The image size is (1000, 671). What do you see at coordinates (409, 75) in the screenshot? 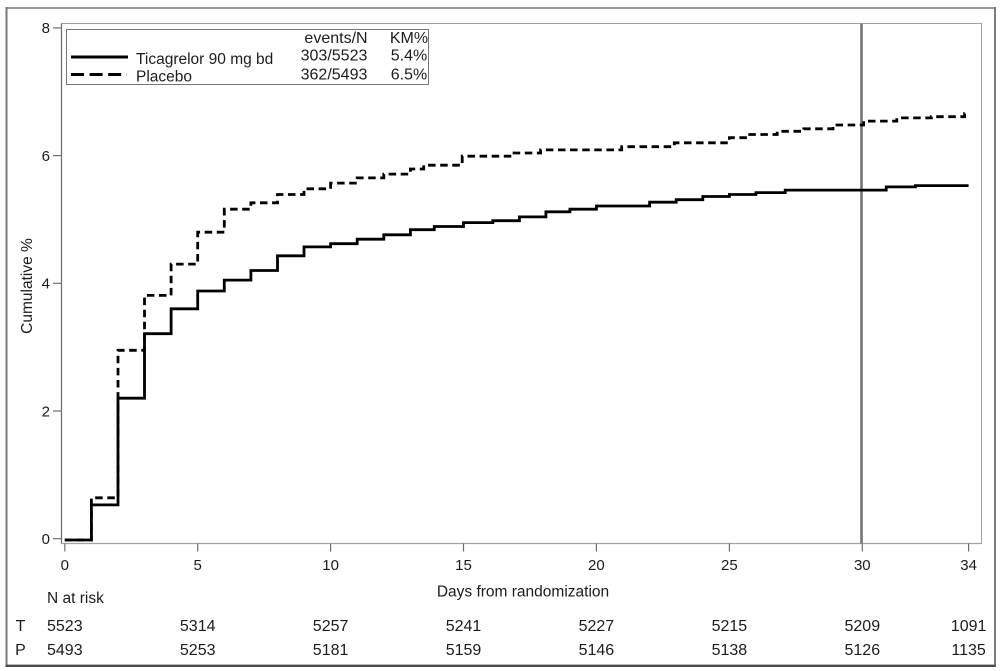
I see `svg-text: 6.5%` at bounding box center [409, 75].